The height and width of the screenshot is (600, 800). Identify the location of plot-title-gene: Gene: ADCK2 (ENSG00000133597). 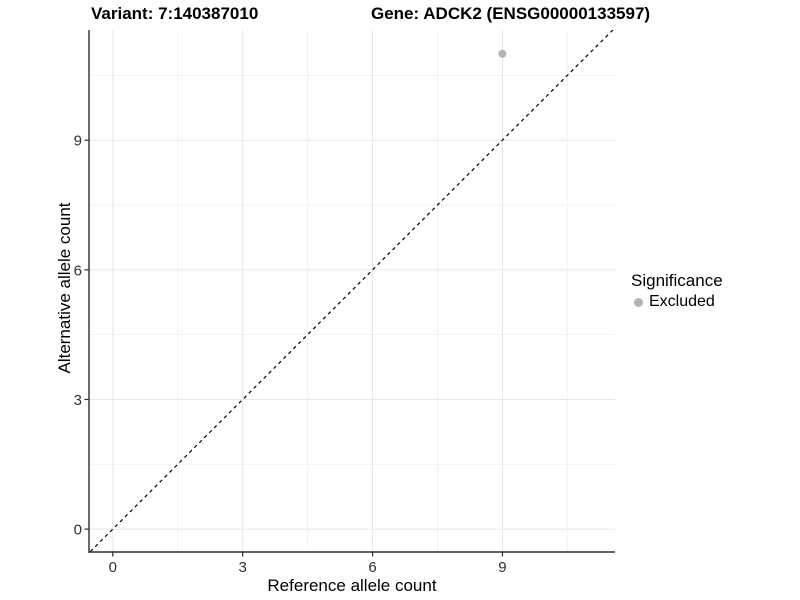
(511, 13).